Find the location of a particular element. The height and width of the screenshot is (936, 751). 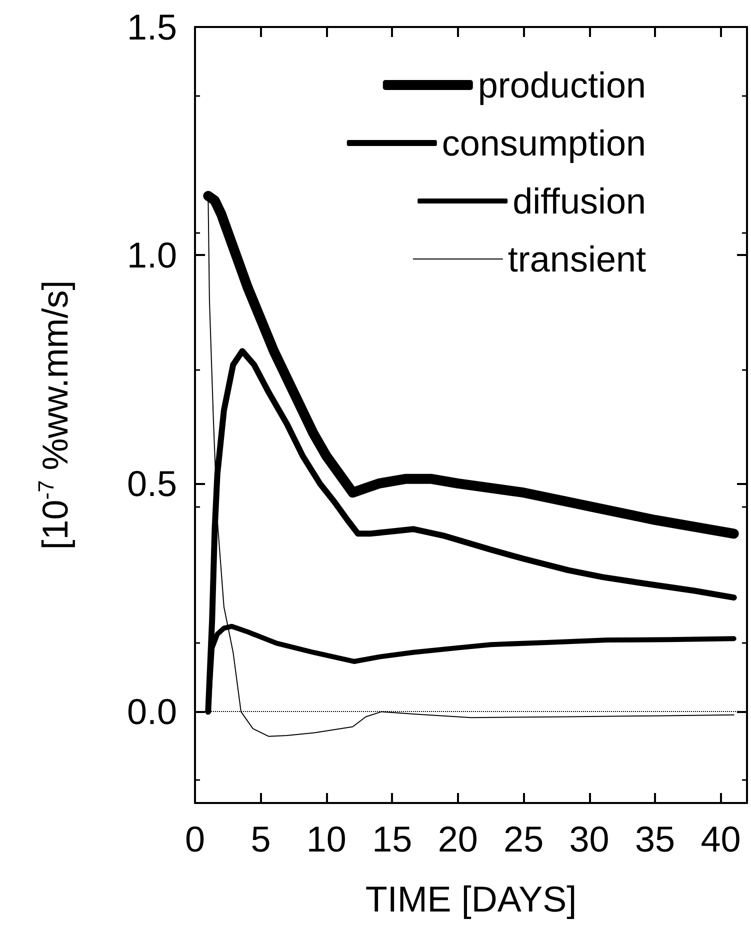

x-tick-label: 5 is located at coordinates (260, 839).